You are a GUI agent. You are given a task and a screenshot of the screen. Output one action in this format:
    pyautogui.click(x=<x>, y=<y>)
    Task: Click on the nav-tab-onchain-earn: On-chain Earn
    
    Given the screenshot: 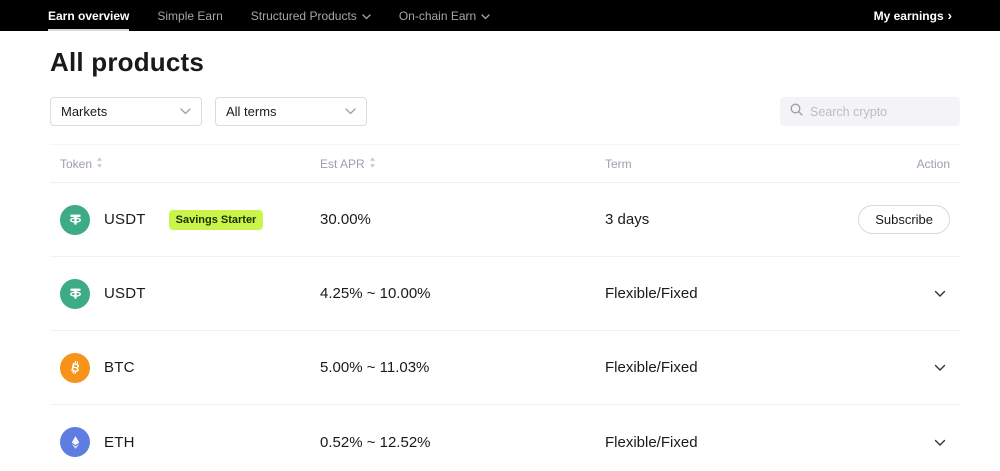 What is the action you would take?
    pyautogui.click(x=444, y=15)
    